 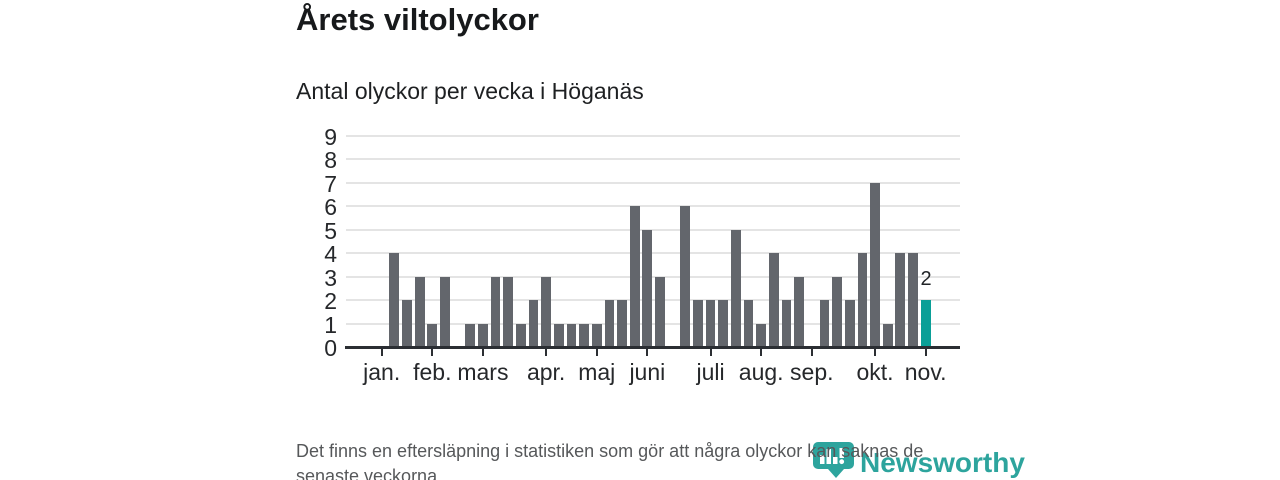 What do you see at coordinates (647, 372) in the screenshot?
I see `month-tick-label: juni` at bounding box center [647, 372].